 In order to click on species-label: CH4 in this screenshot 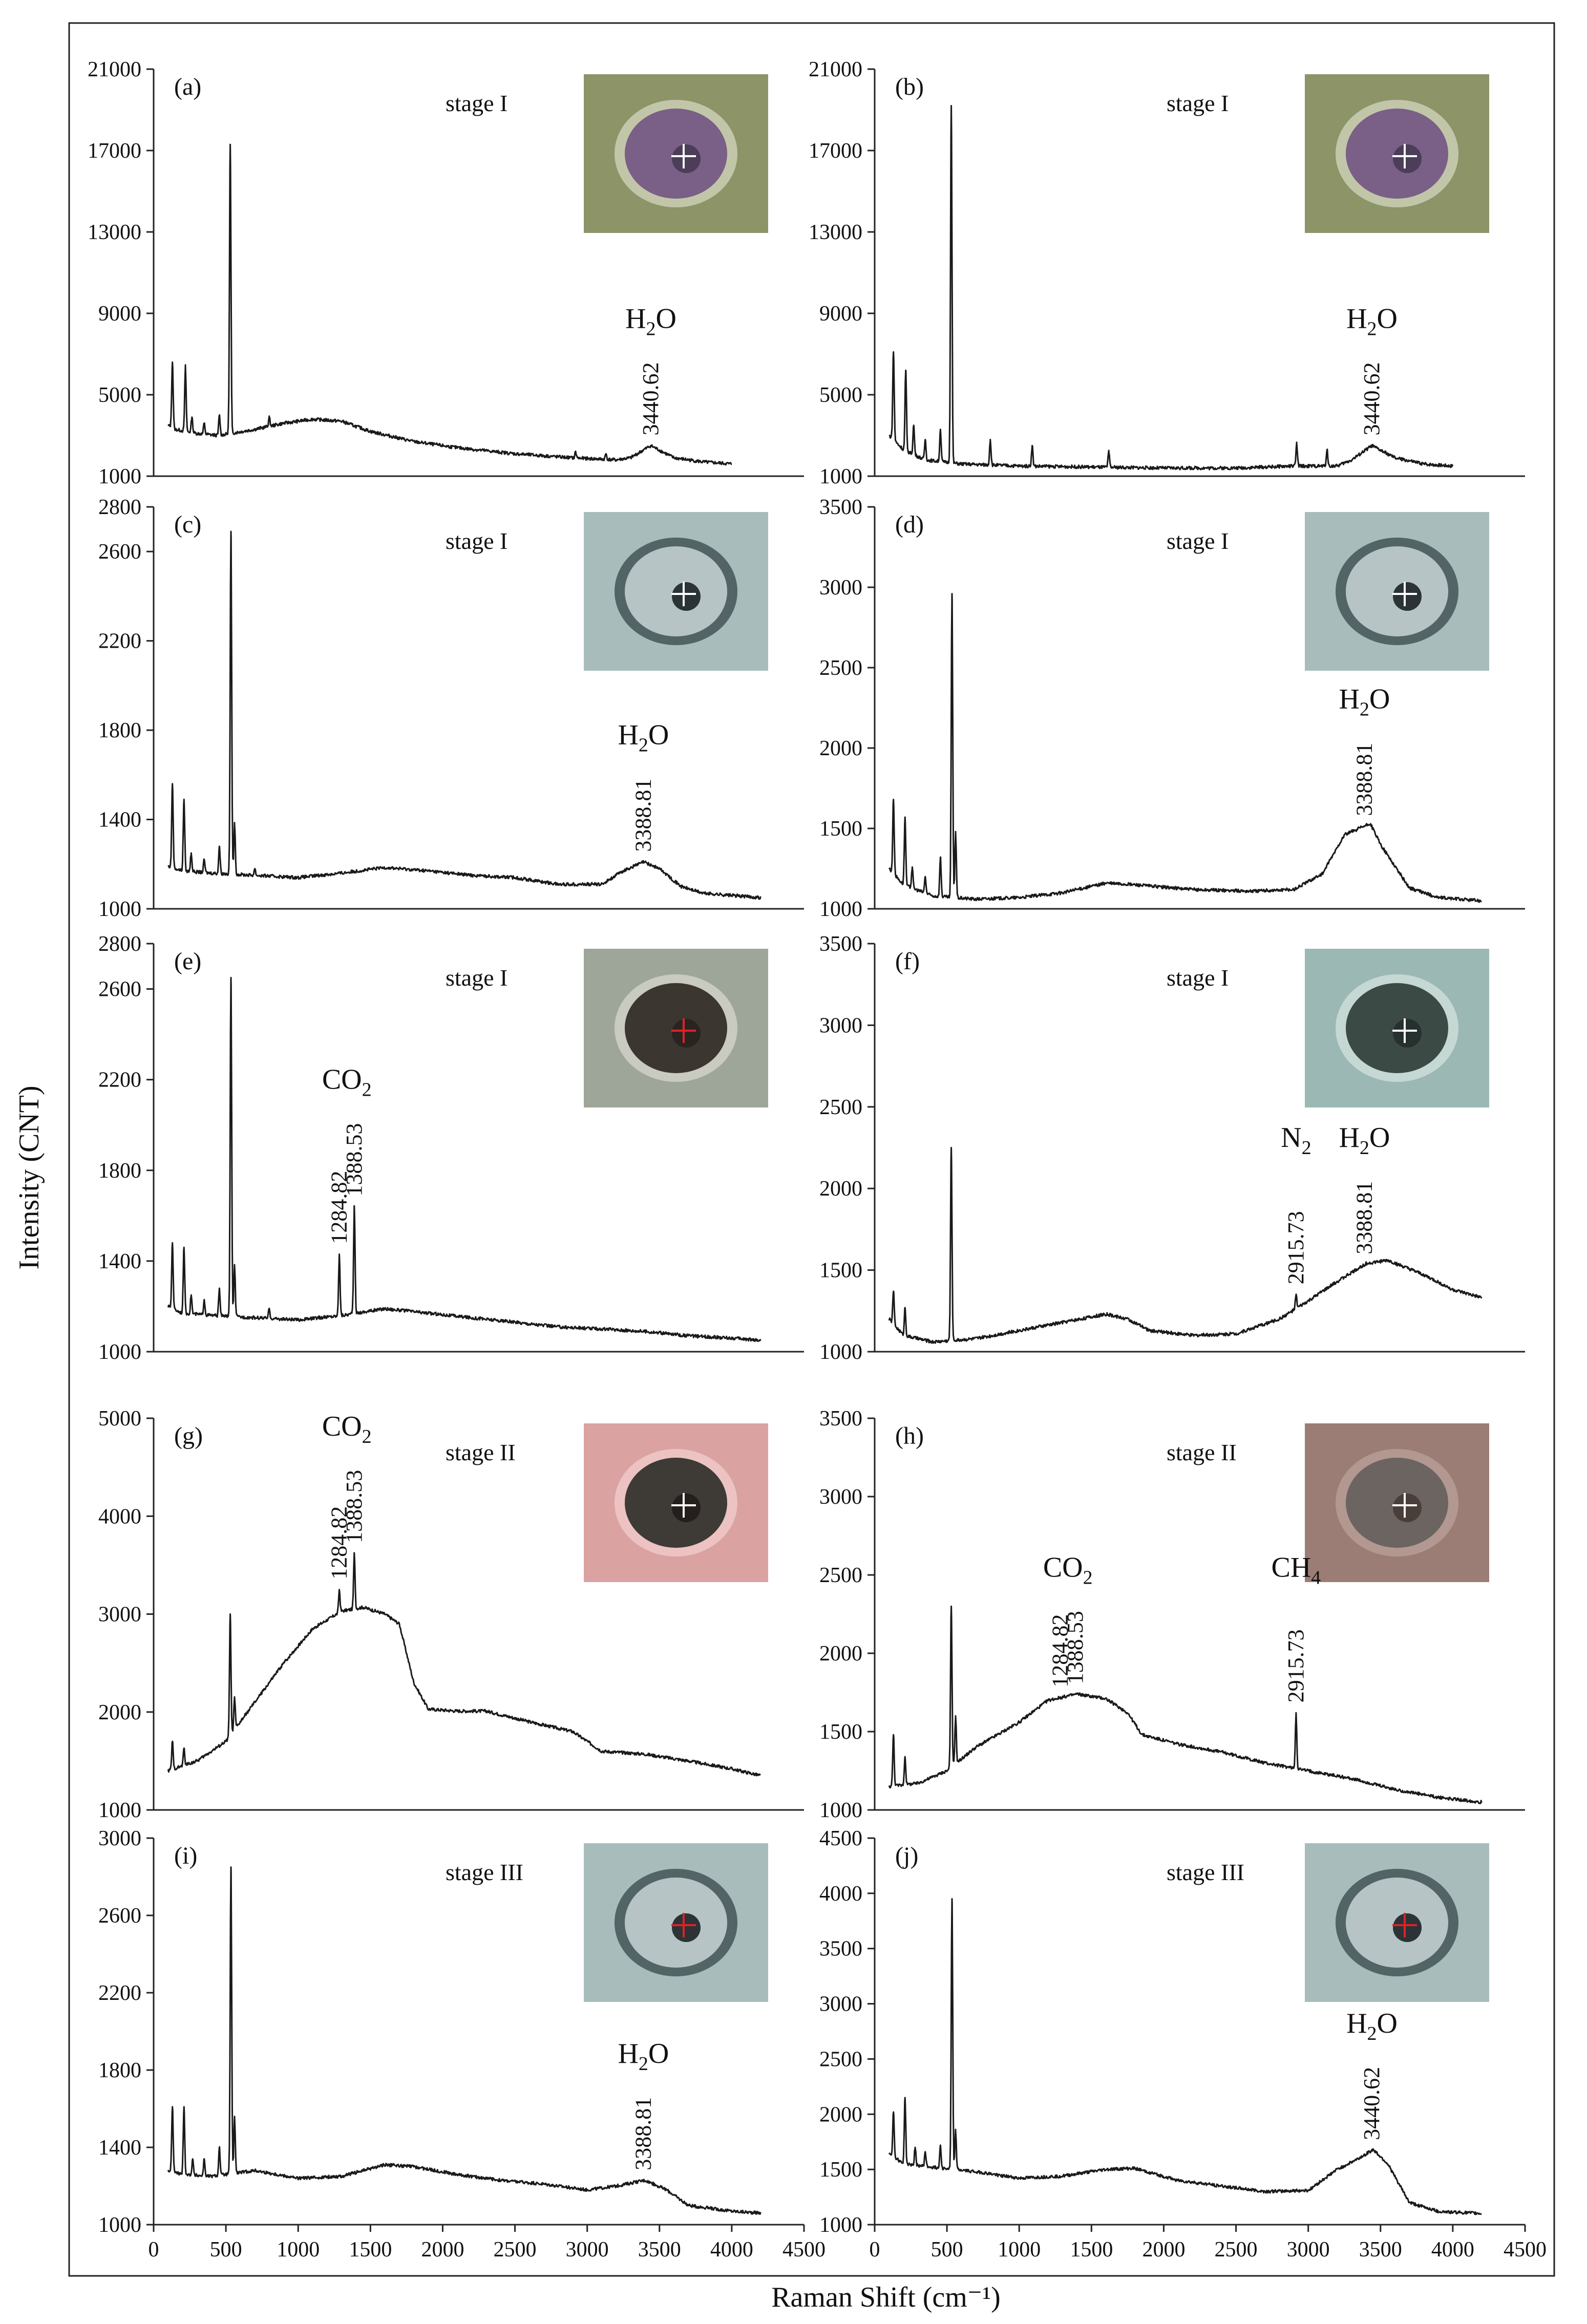, I will do `click(1296, 1569)`.